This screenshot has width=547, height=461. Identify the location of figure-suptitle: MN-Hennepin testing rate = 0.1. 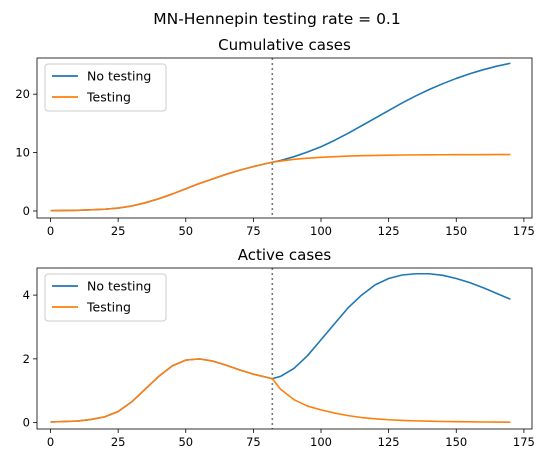
(276, 19).